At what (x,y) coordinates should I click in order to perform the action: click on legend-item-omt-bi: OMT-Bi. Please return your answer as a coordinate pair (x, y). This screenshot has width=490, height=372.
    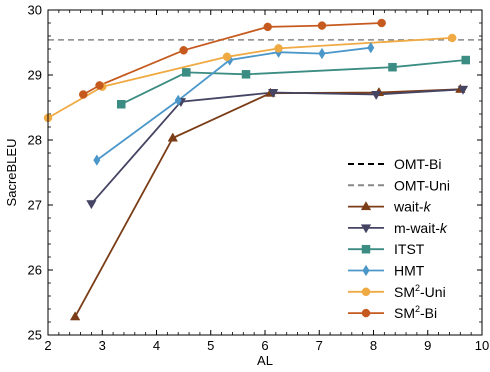
    Looking at the image, I should click on (394, 164).